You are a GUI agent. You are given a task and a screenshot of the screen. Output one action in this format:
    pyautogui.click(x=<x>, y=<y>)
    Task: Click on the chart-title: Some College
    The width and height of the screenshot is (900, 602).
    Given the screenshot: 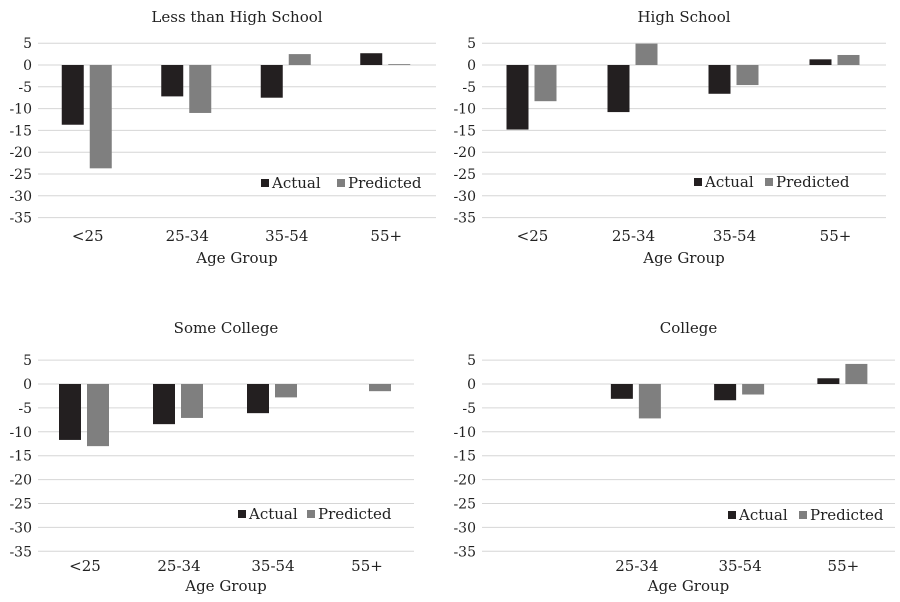 What is the action you would take?
    pyautogui.click(x=226, y=328)
    